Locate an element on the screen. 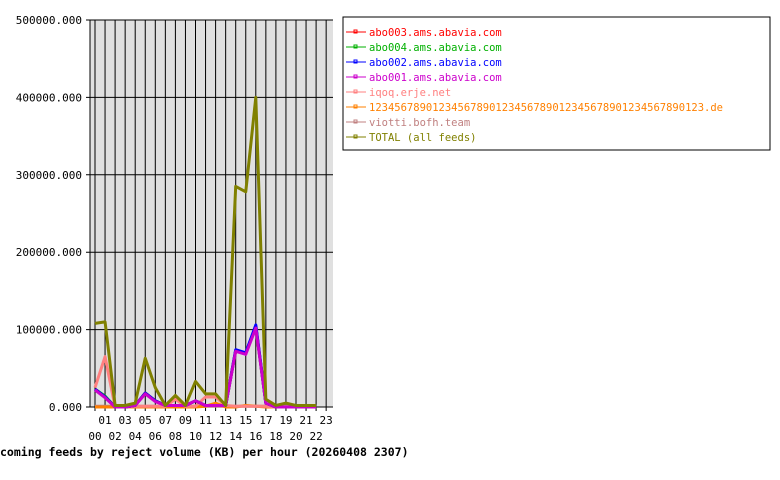 This screenshot has width=780, height=480. x-tick-label: 08 is located at coordinates (175, 436).